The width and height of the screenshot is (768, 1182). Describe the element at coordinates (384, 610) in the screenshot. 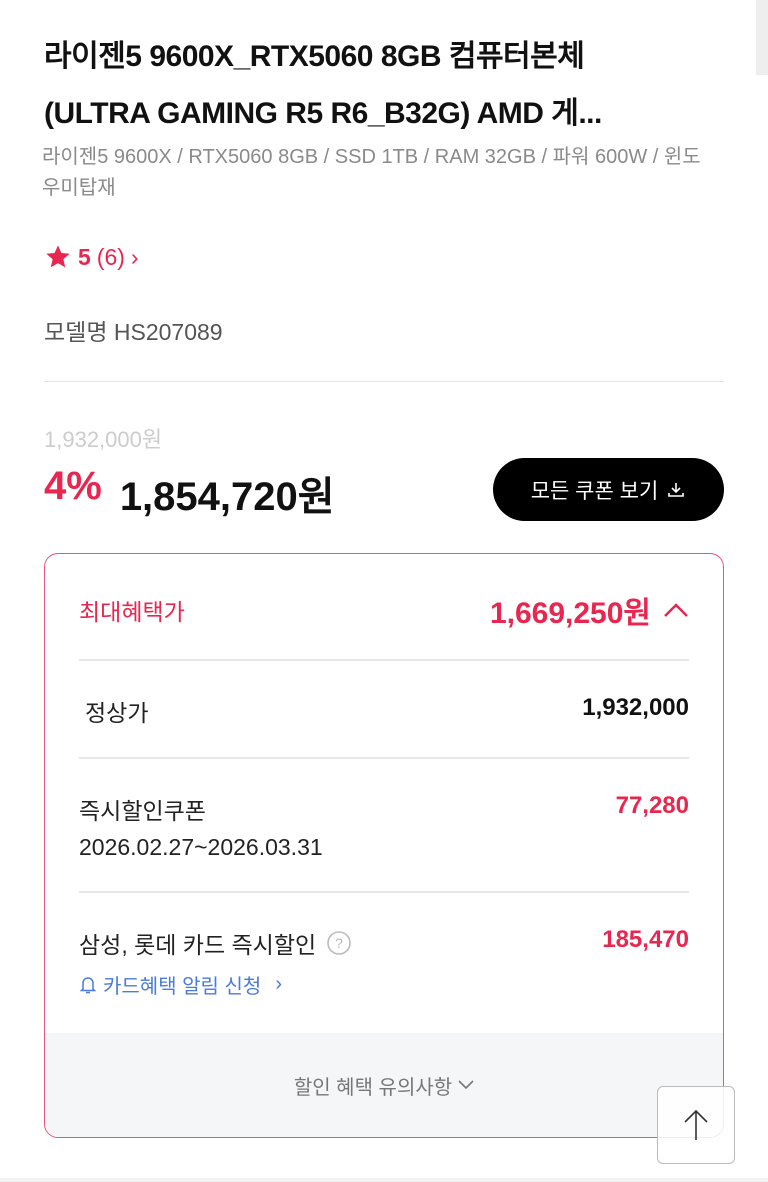

I see `max-benefit-row: 최대혜택가 1,669,250원` at that location.